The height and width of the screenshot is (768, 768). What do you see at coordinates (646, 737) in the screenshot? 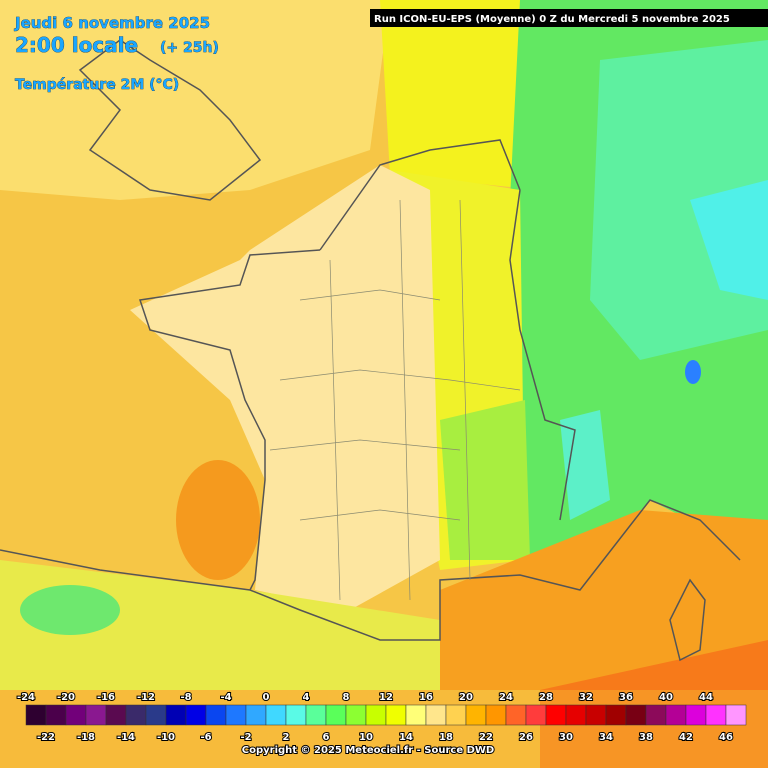
I see `legend-label: 38` at bounding box center [646, 737].